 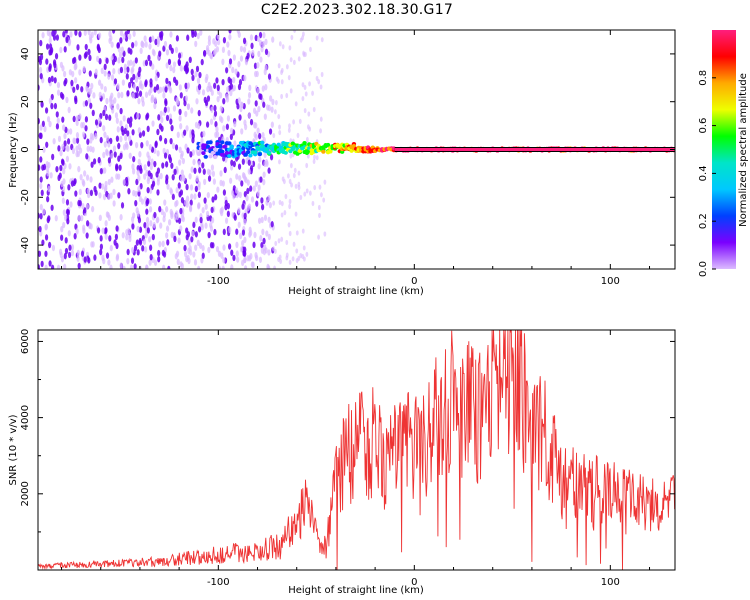 What do you see at coordinates (703, 269) in the screenshot?
I see `colorbar-tick-label: 0.0` at bounding box center [703, 269].